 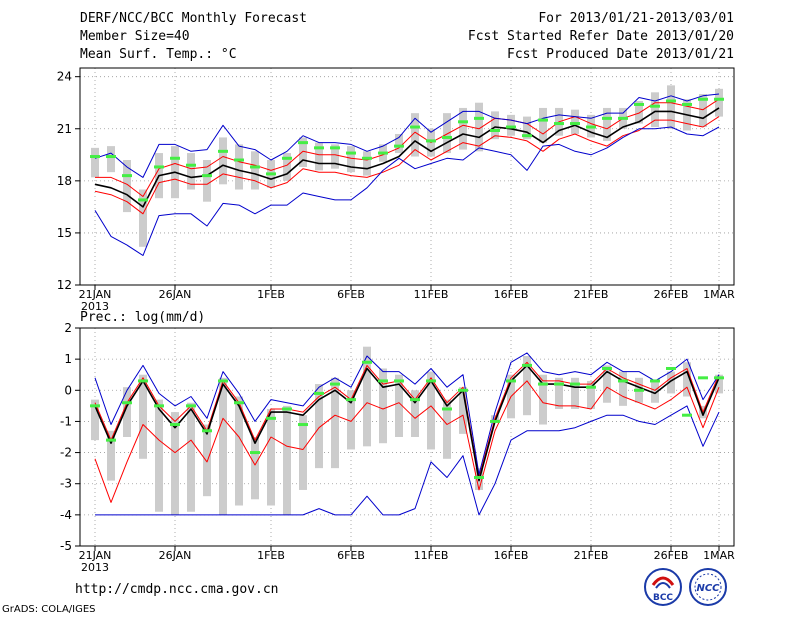 I want to click on source-url: http://cmdp.ncc.cma.gov.cn, so click(x=177, y=589).